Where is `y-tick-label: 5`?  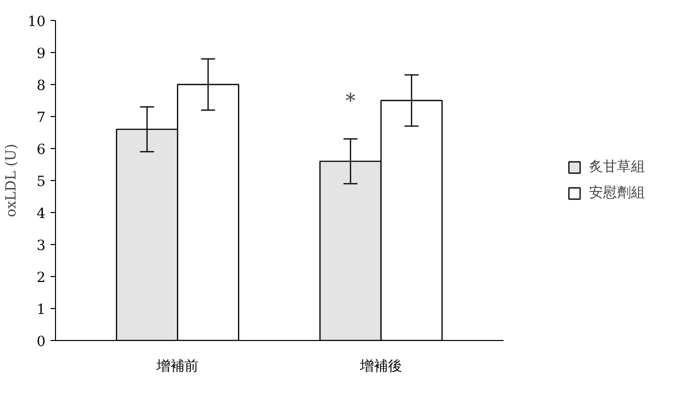
y-tick-label: 5 is located at coordinates (41, 182).